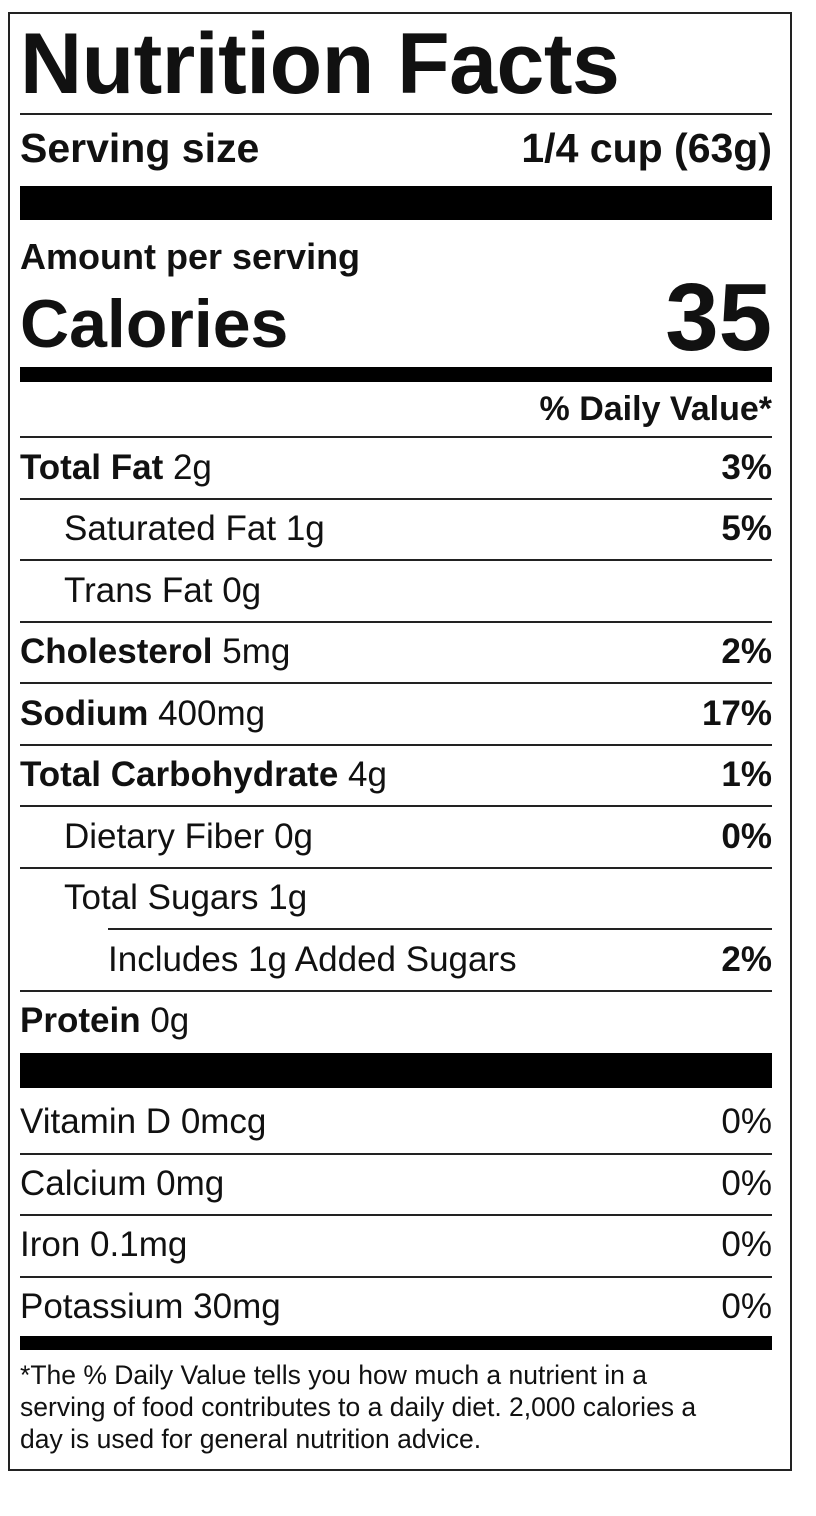 The image size is (816, 1516). I want to click on vitamin-name: Potassium, so click(102, 1306).